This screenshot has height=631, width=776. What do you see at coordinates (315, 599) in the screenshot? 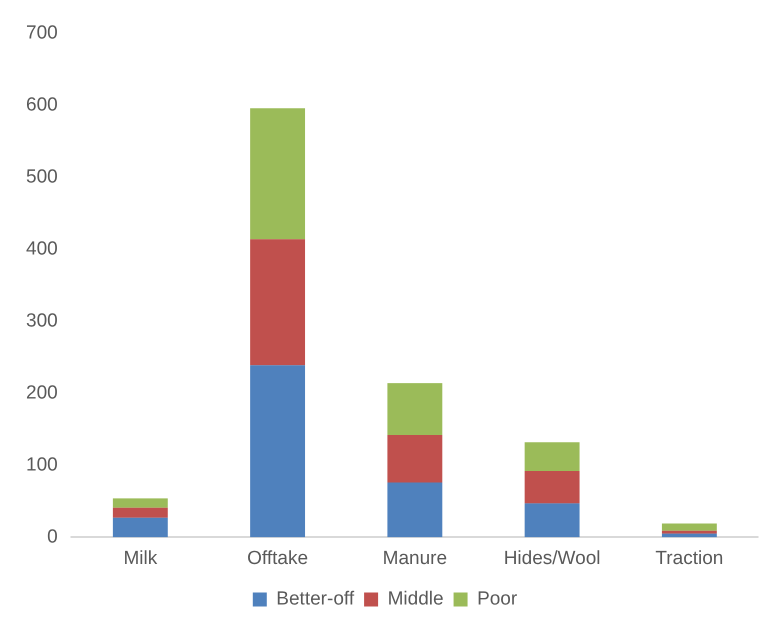
I see `legend-label: Better-off` at bounding box center [315, 599].